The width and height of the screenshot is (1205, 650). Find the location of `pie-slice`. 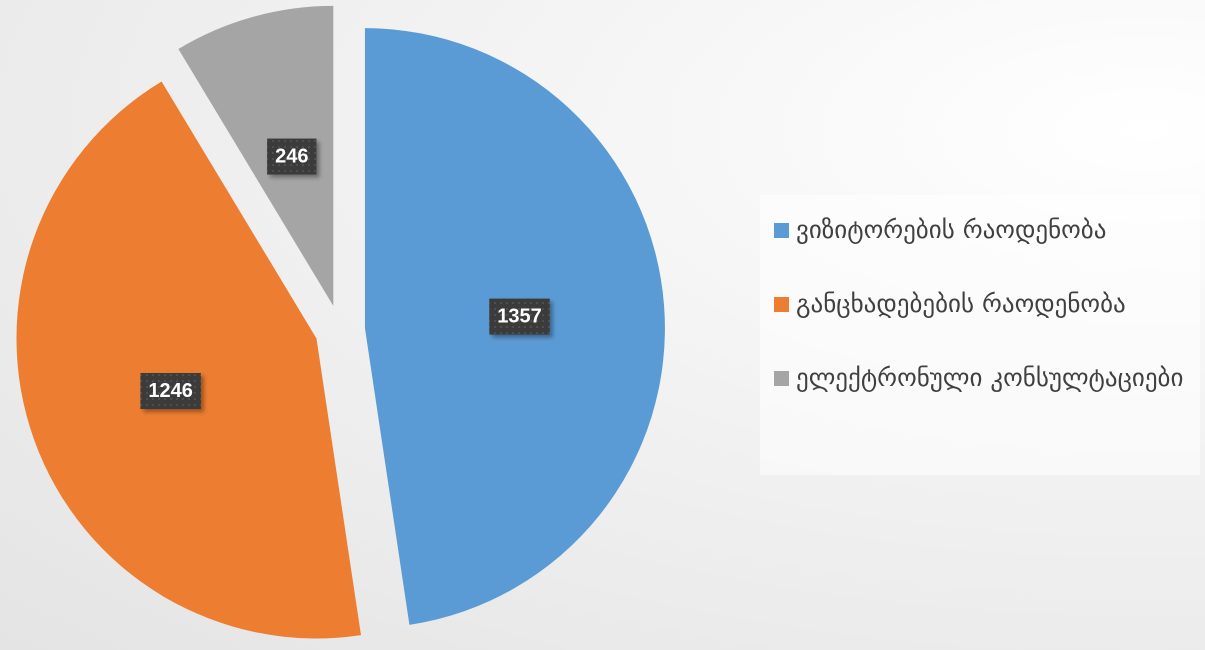

pie-slice is located at coordinates (256, 155).